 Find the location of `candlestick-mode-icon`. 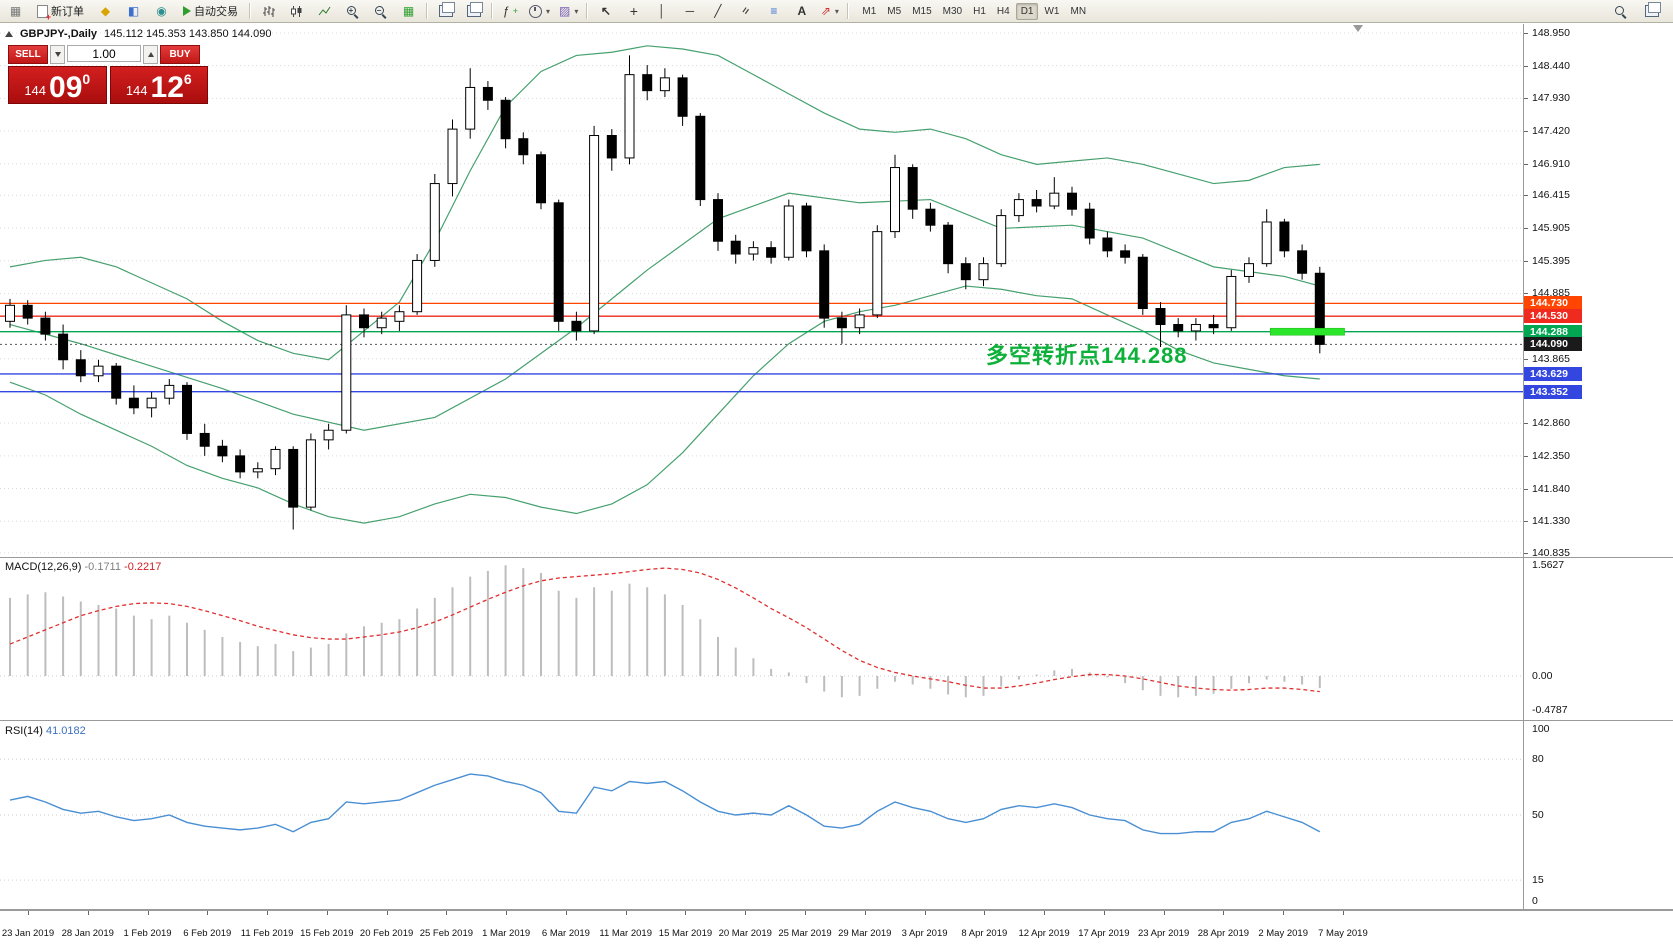

candlestick-mode-icon is located at coordinates (296, 11).